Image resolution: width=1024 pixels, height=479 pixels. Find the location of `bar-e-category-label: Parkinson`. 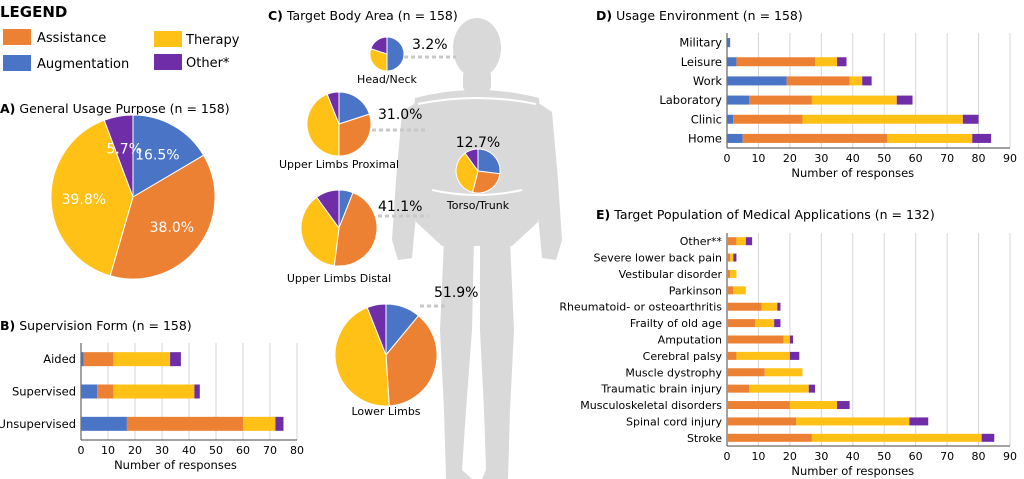

bar-e-category-label: Parkinson is located at coordinates (695, 290).